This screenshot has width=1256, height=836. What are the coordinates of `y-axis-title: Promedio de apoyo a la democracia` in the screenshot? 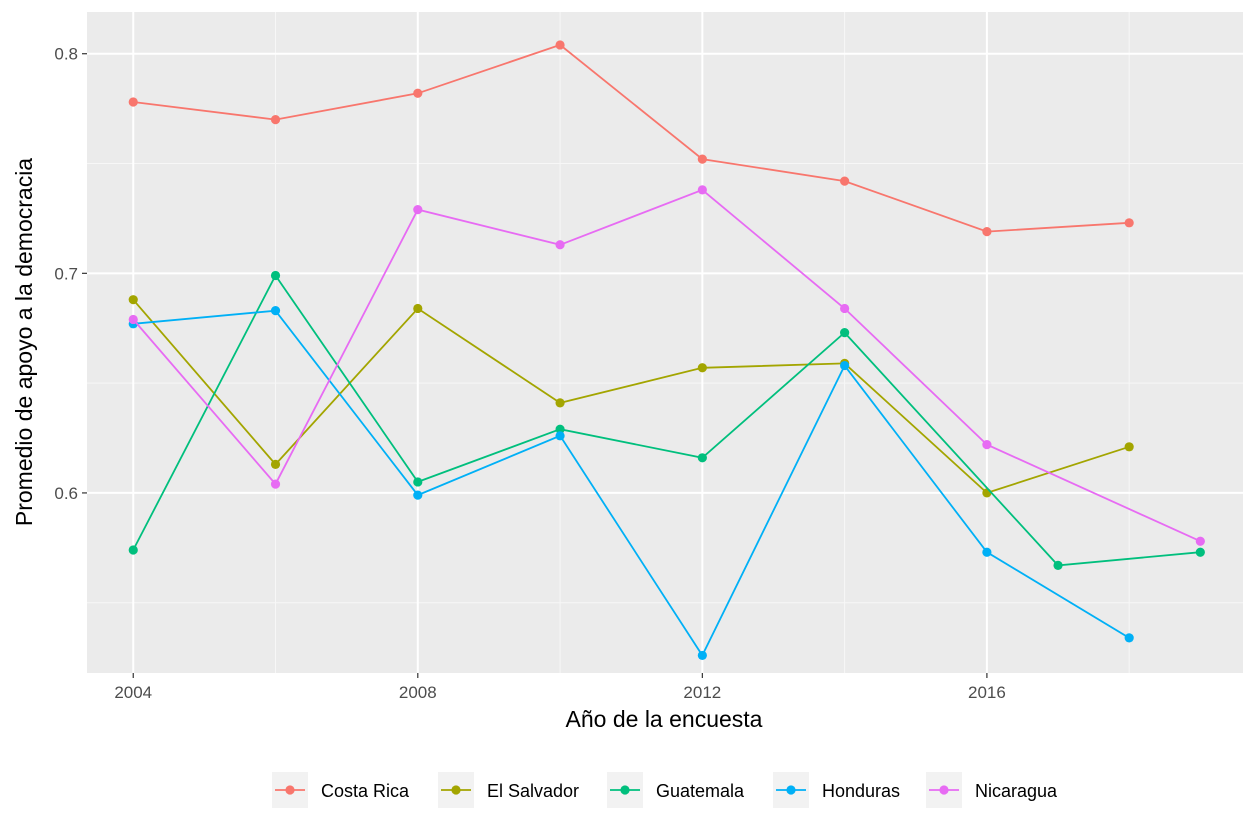 It's located at (24, 342).